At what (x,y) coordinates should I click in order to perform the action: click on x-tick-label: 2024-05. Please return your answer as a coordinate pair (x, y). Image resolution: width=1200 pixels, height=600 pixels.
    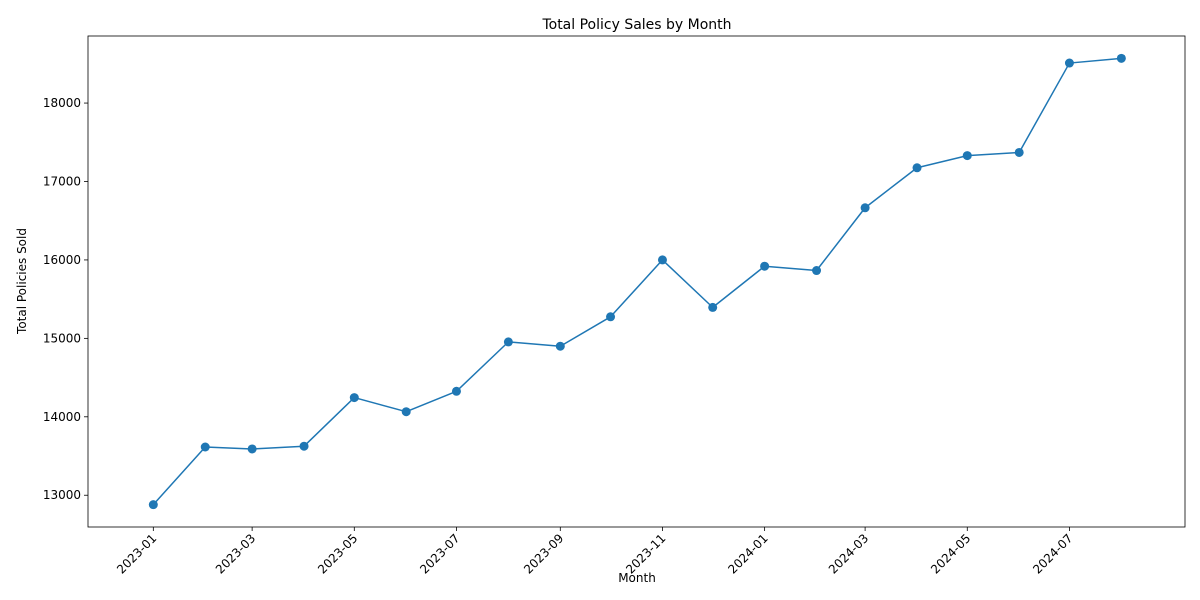
    Looking at the image, I should click on (950, 553).